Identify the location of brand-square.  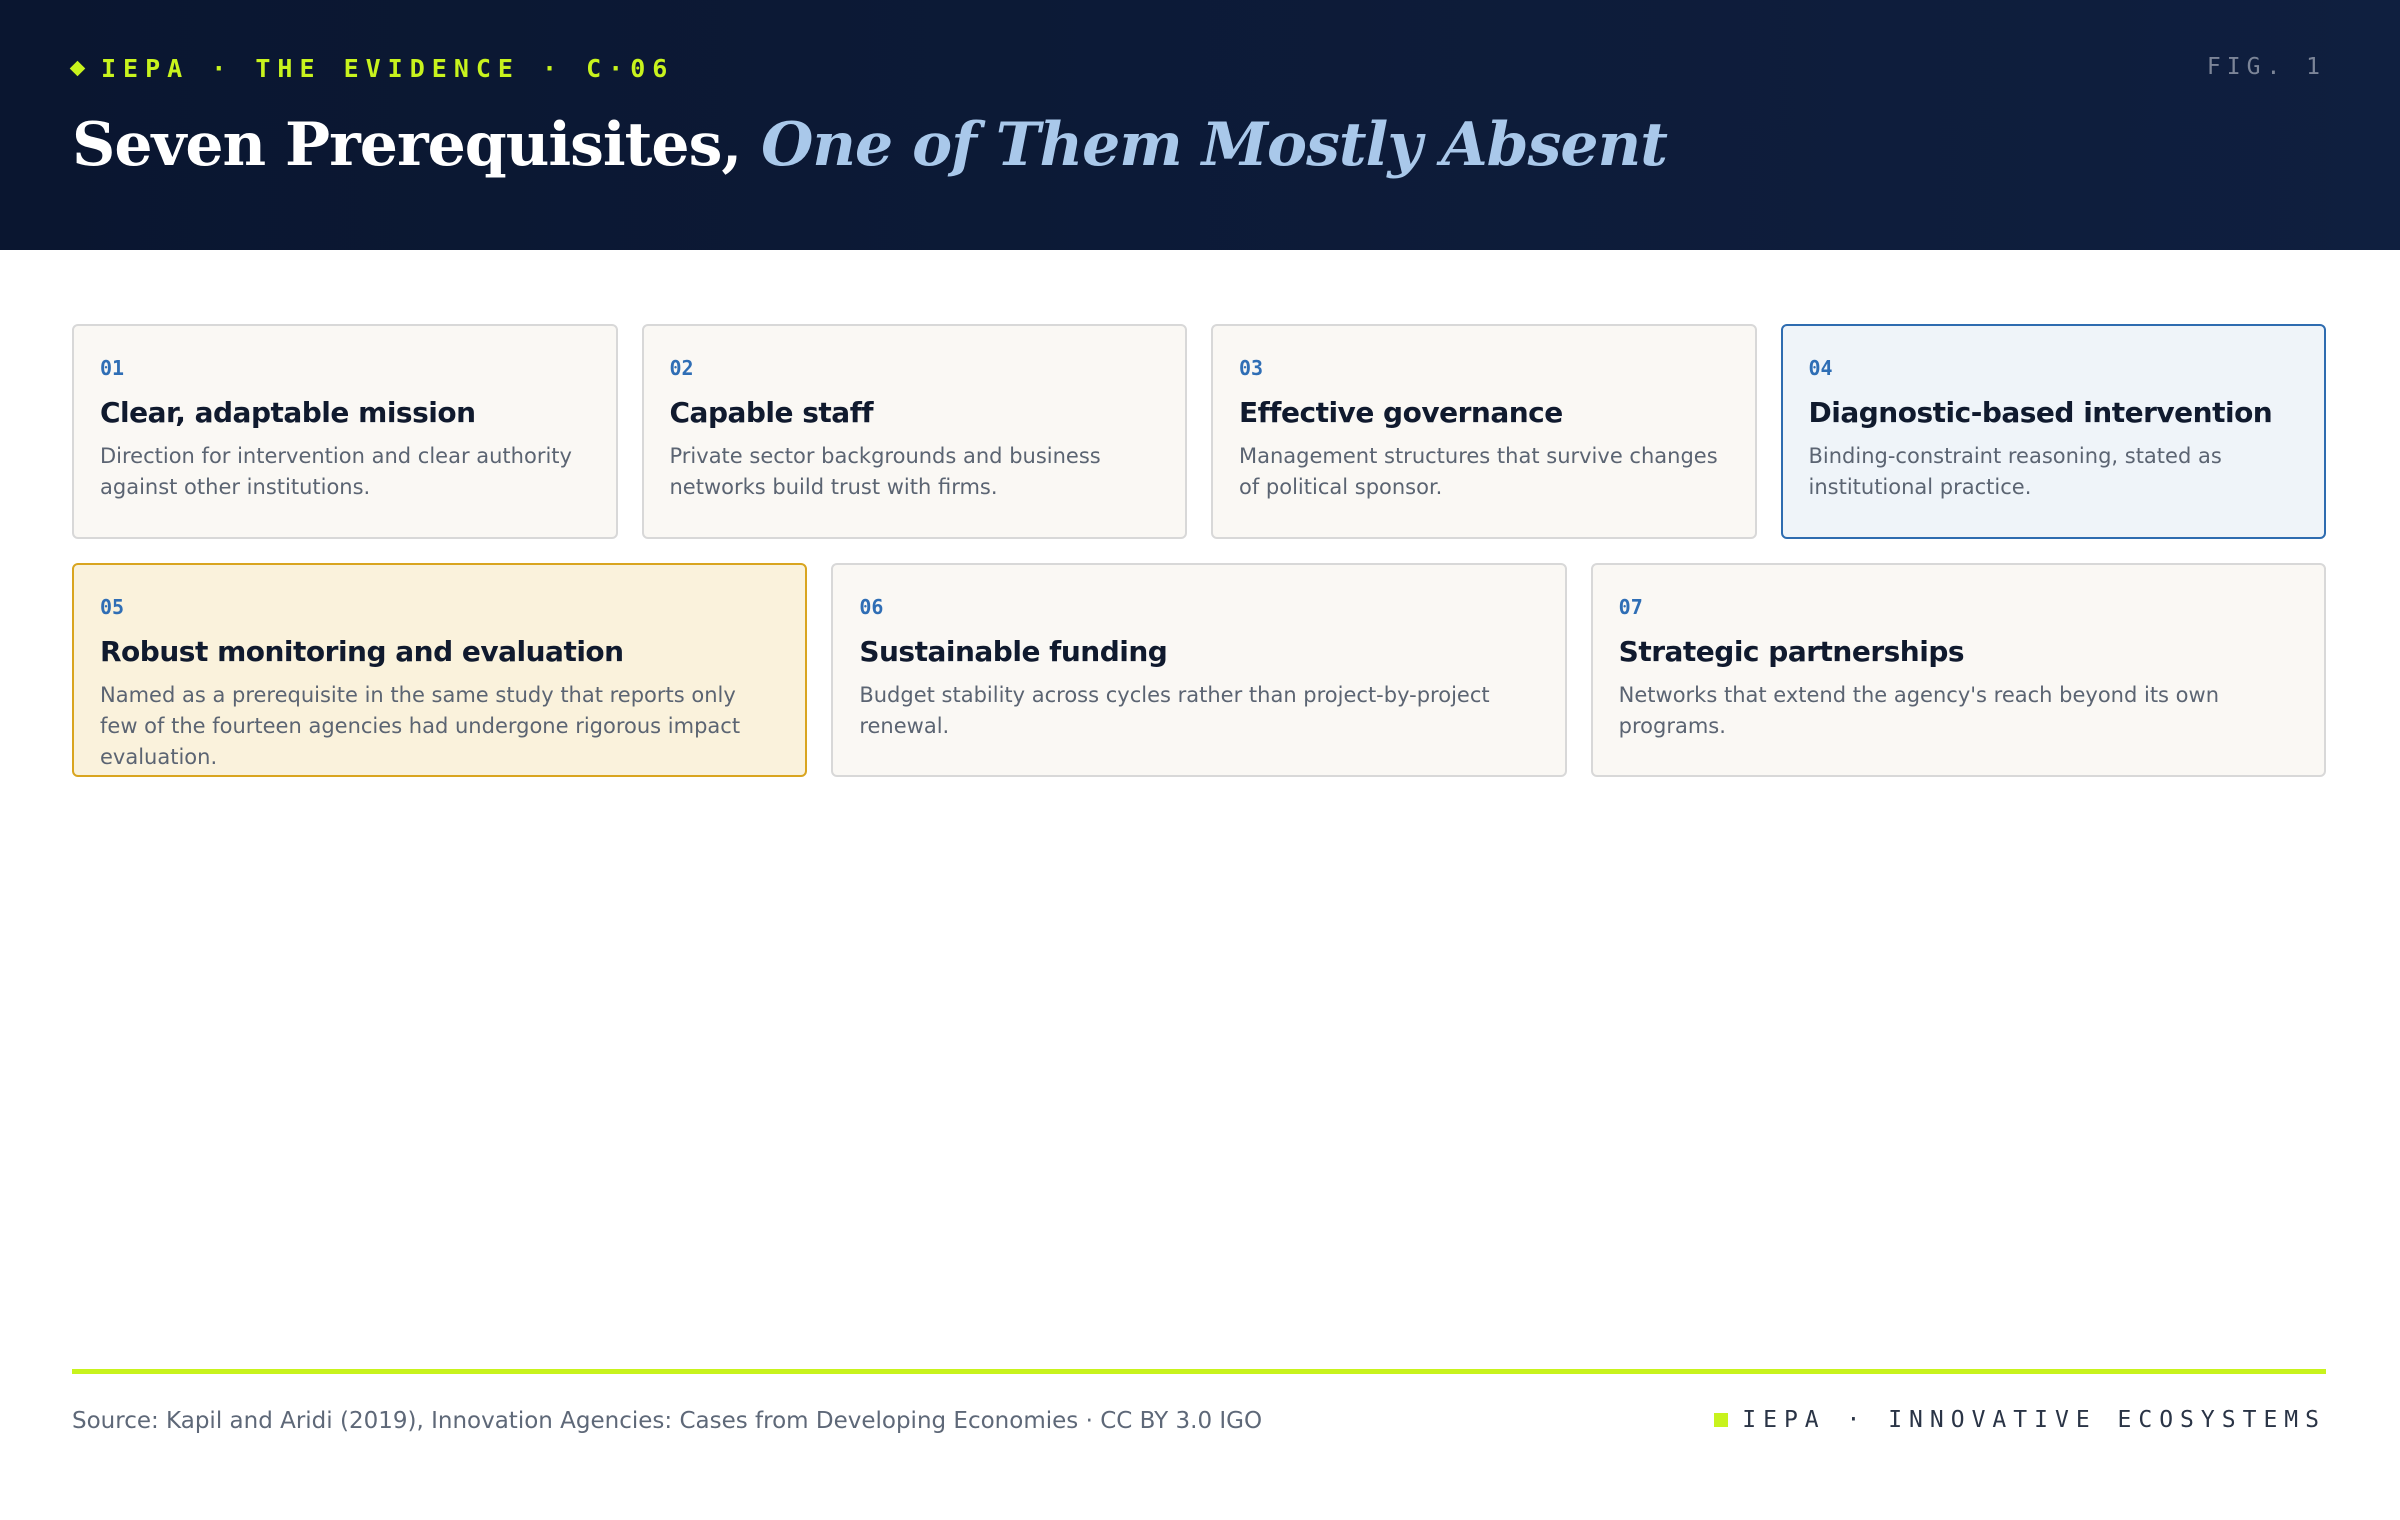
(1721, 1420).